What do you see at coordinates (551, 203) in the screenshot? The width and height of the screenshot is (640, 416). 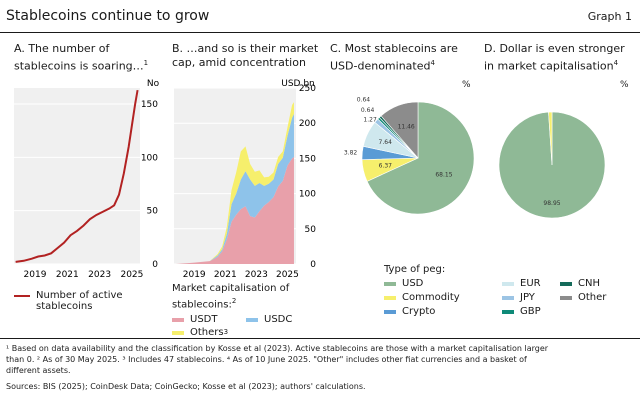 I see `panel-d-label-usd: 98.95` at bounding box center [551, 203].